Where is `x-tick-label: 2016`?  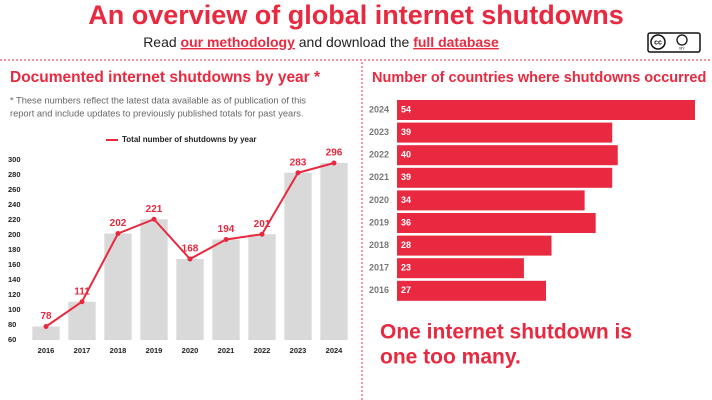 x-tick-label: 2016 is located at coordinates (46, 350).